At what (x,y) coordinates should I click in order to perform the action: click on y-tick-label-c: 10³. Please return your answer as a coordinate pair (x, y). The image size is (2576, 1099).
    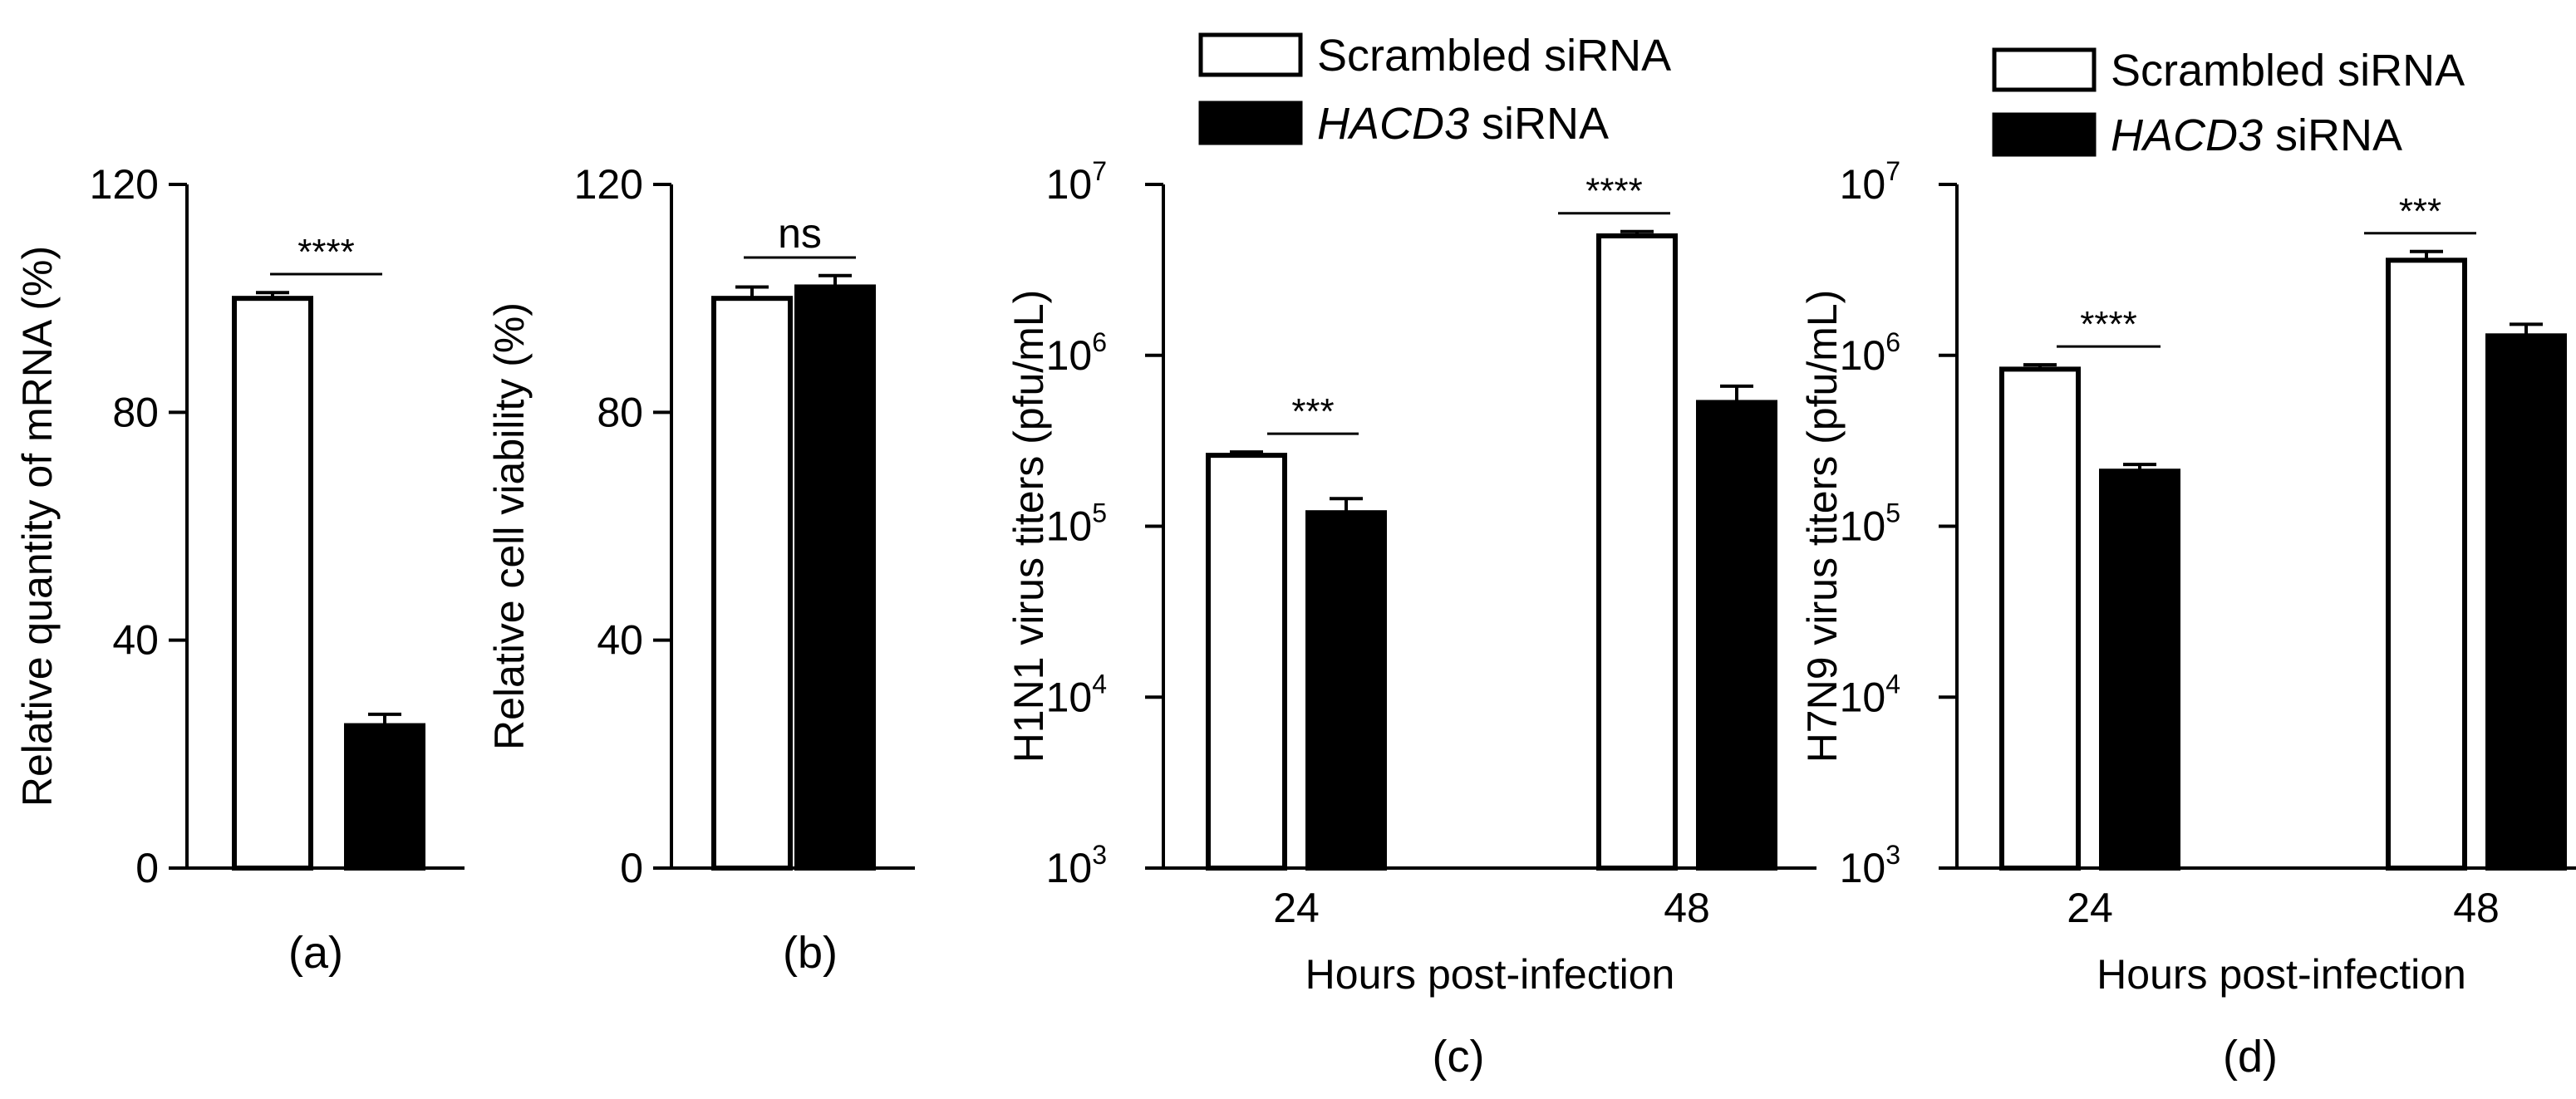
    Looking at the image, I should click on (1076, 866).